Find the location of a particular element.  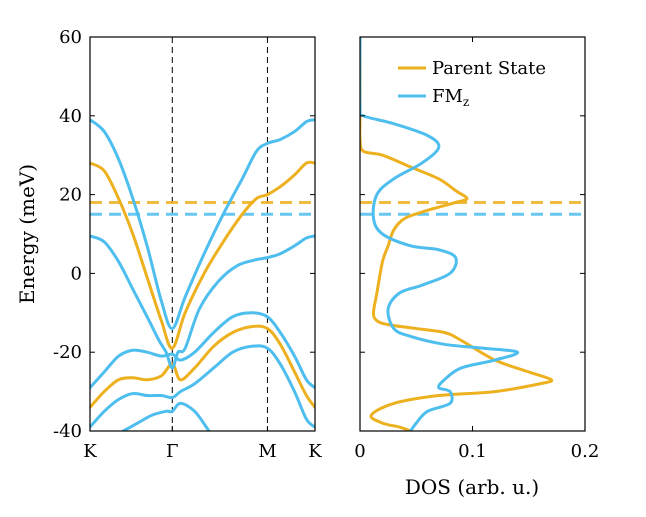

x-axis-label: DOS (arb. u.) is located at coordinates (472, 487).